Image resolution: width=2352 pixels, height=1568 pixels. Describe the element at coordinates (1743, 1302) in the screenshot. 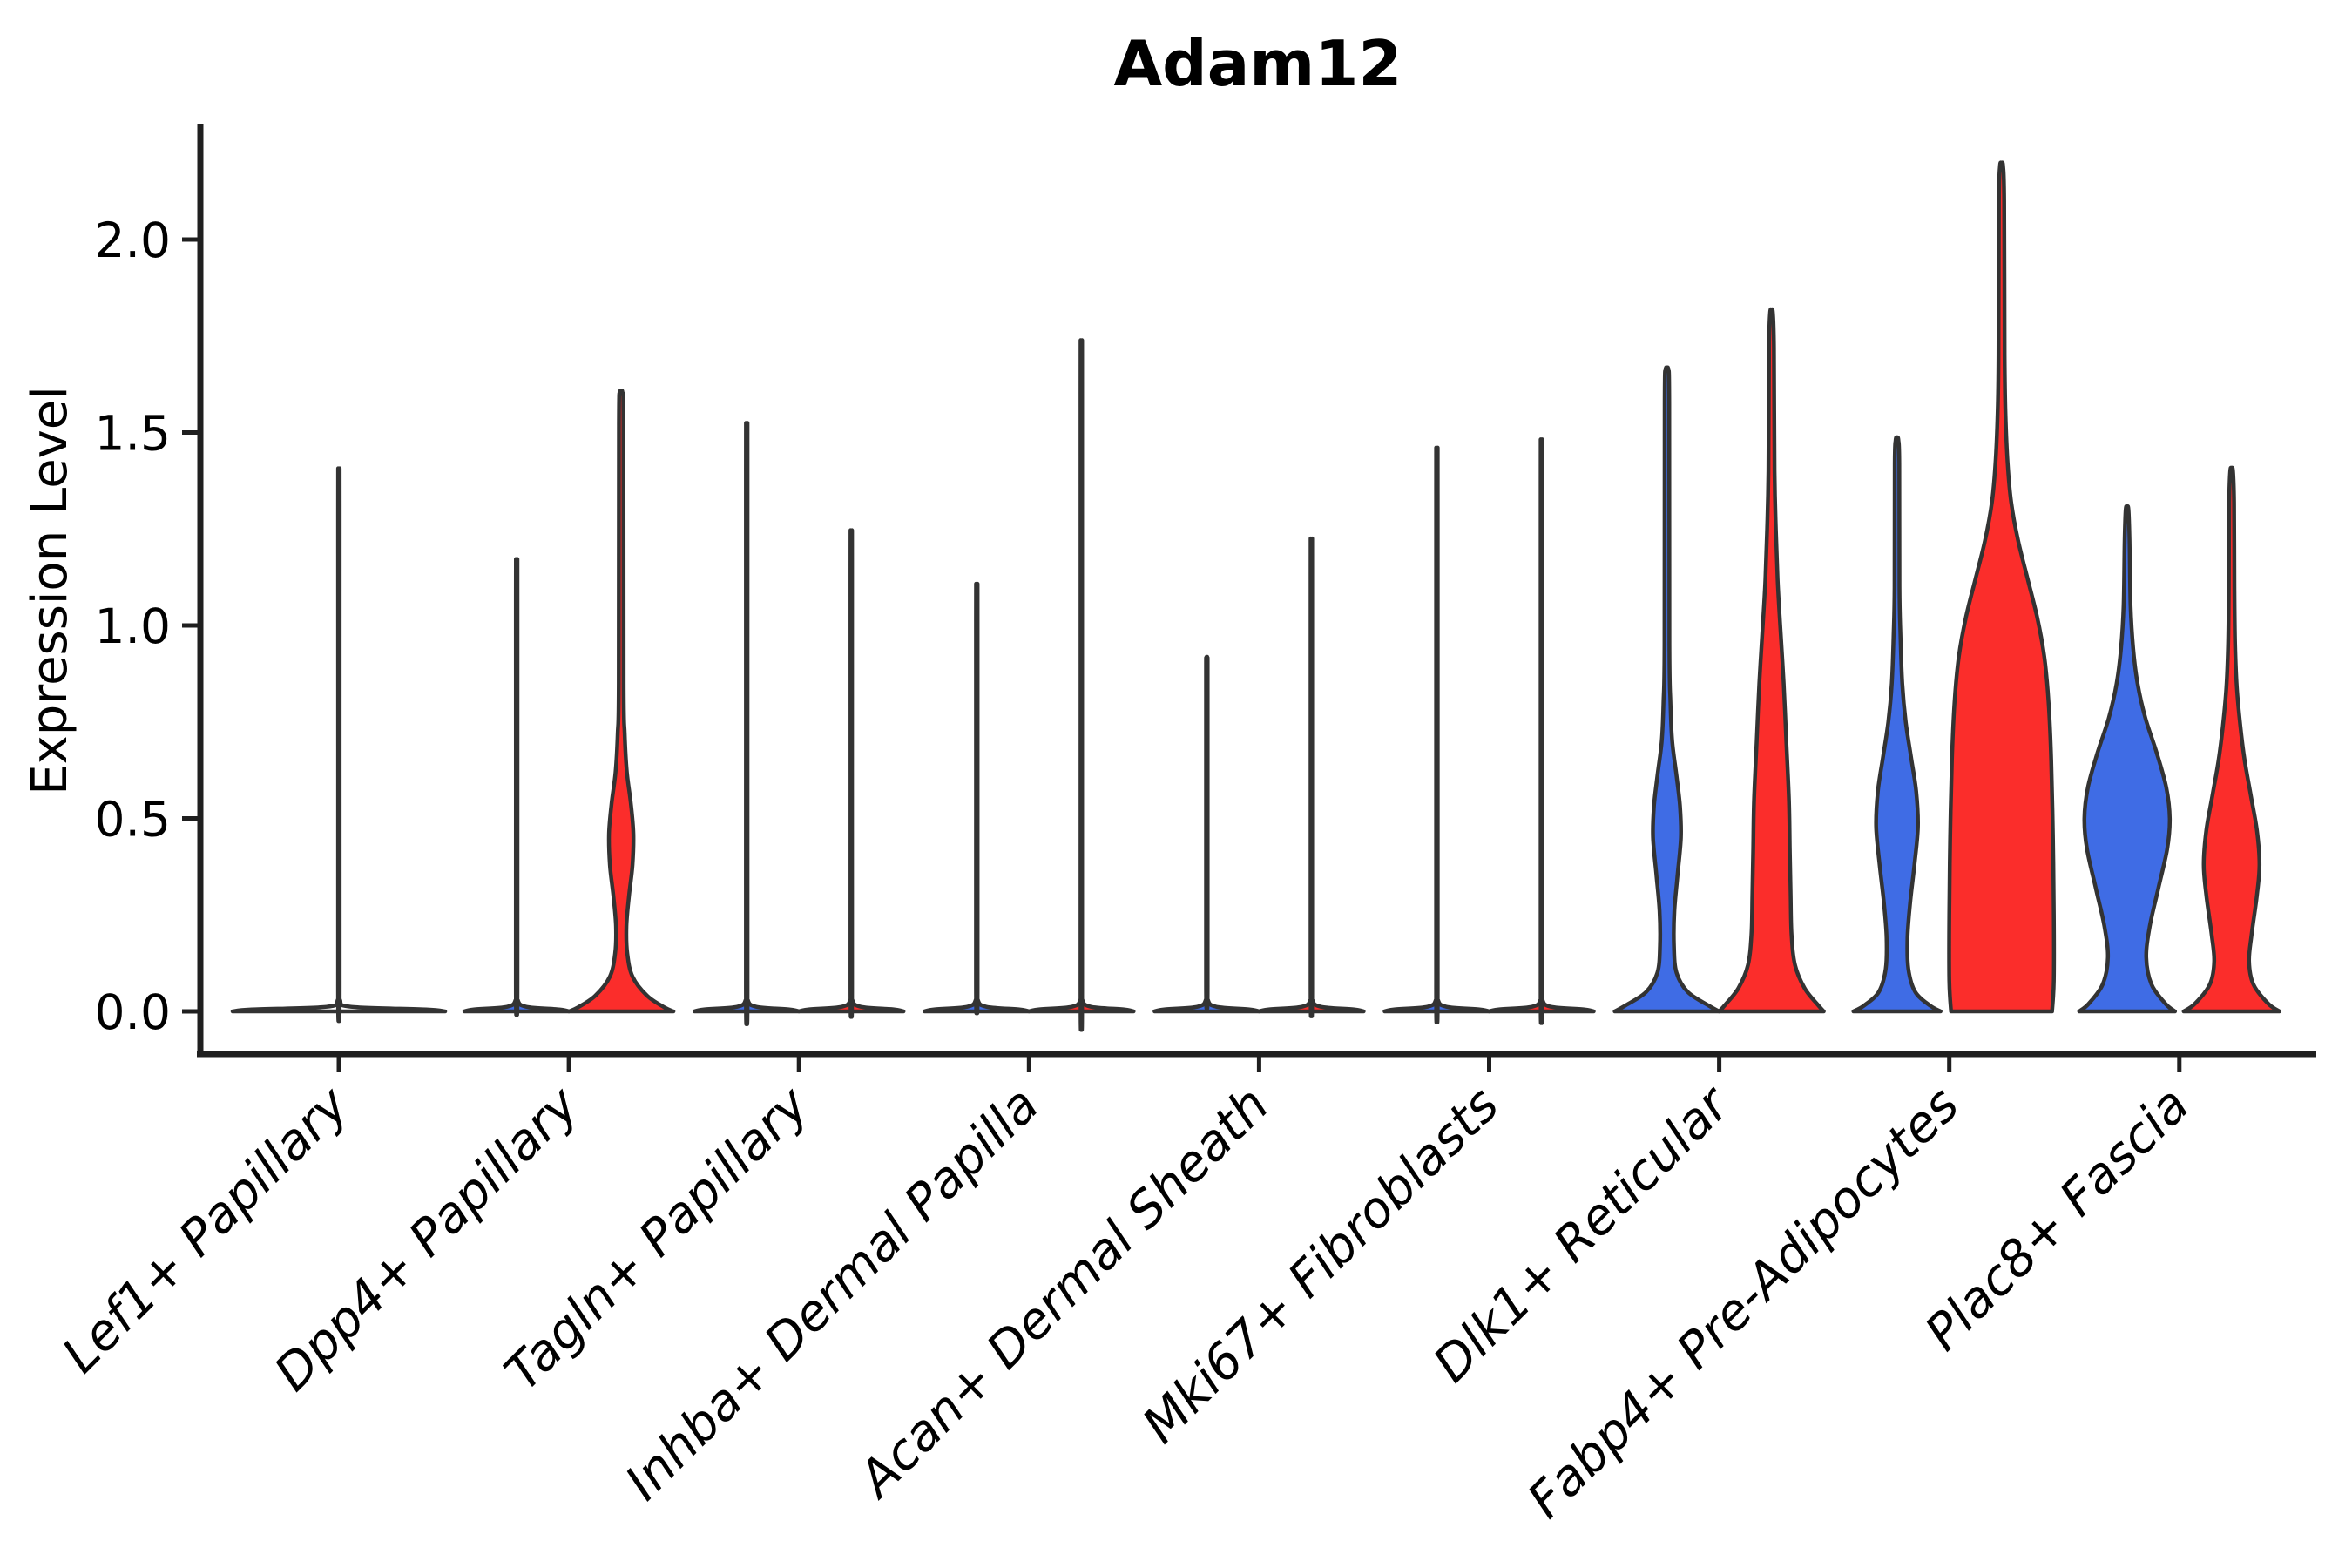

I see `x-tick-label: Fabp4+ Pre-Adipocytes` at that location.